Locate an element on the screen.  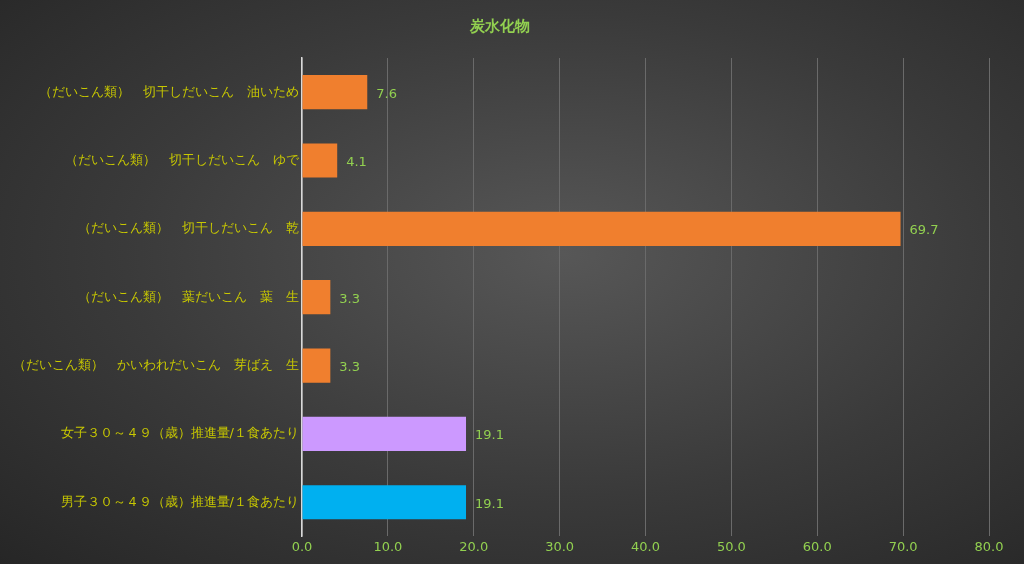
data-label: 7.6 is located at coordinates (386, 93).